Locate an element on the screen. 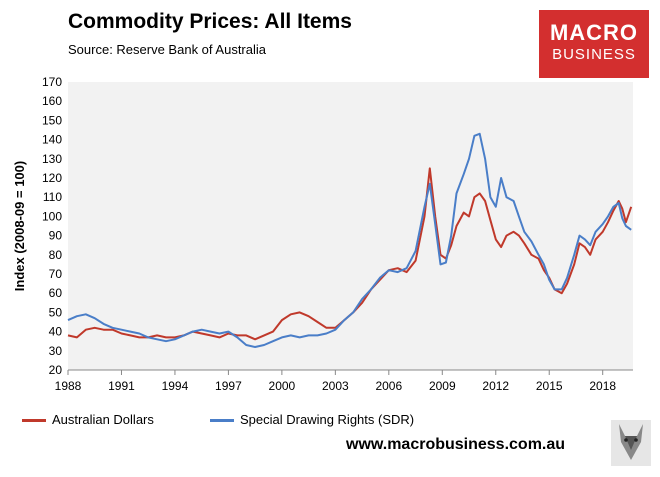  y-tick-label: 50 is located at coordinates (56, 312).